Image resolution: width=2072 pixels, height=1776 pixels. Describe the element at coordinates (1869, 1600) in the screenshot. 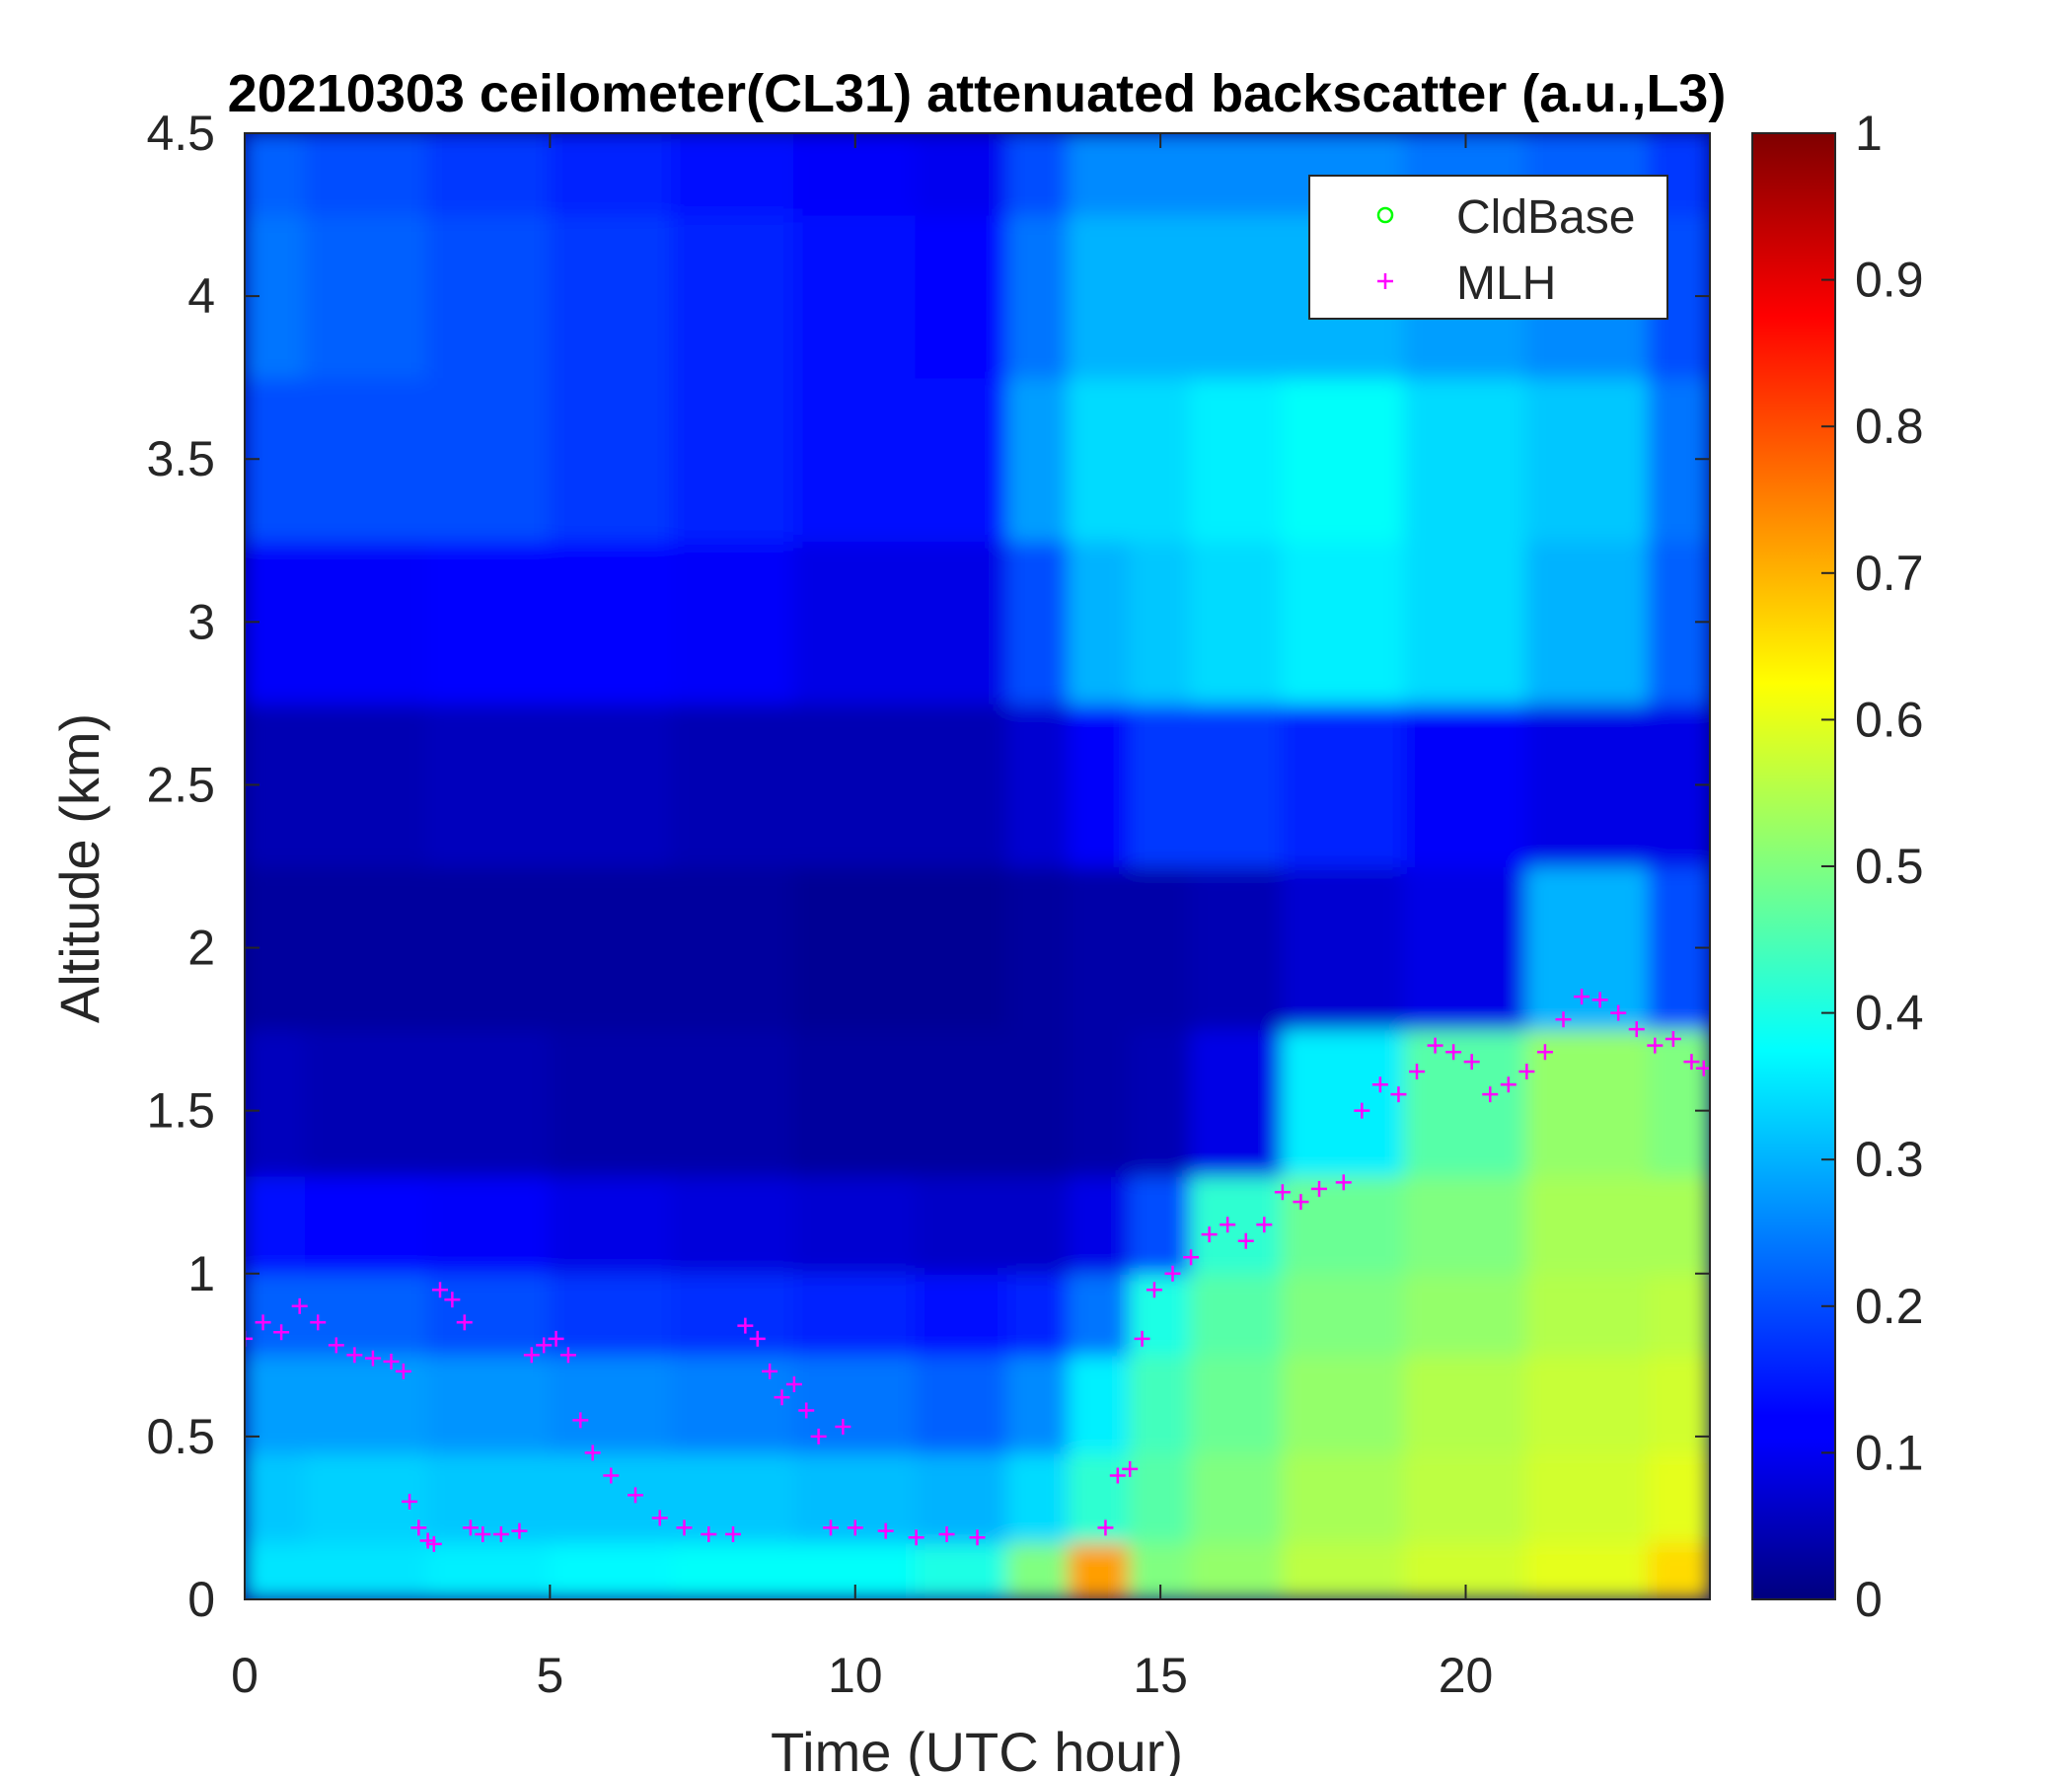

I see `colorbar-tick-label: 0` at that location.